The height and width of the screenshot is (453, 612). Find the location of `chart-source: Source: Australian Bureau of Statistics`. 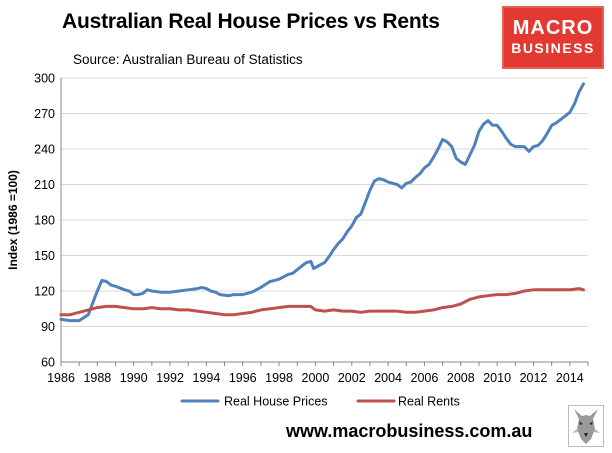

chart-source: Source: Australian Bureau of Statistics is located at coordinates (188, 59).